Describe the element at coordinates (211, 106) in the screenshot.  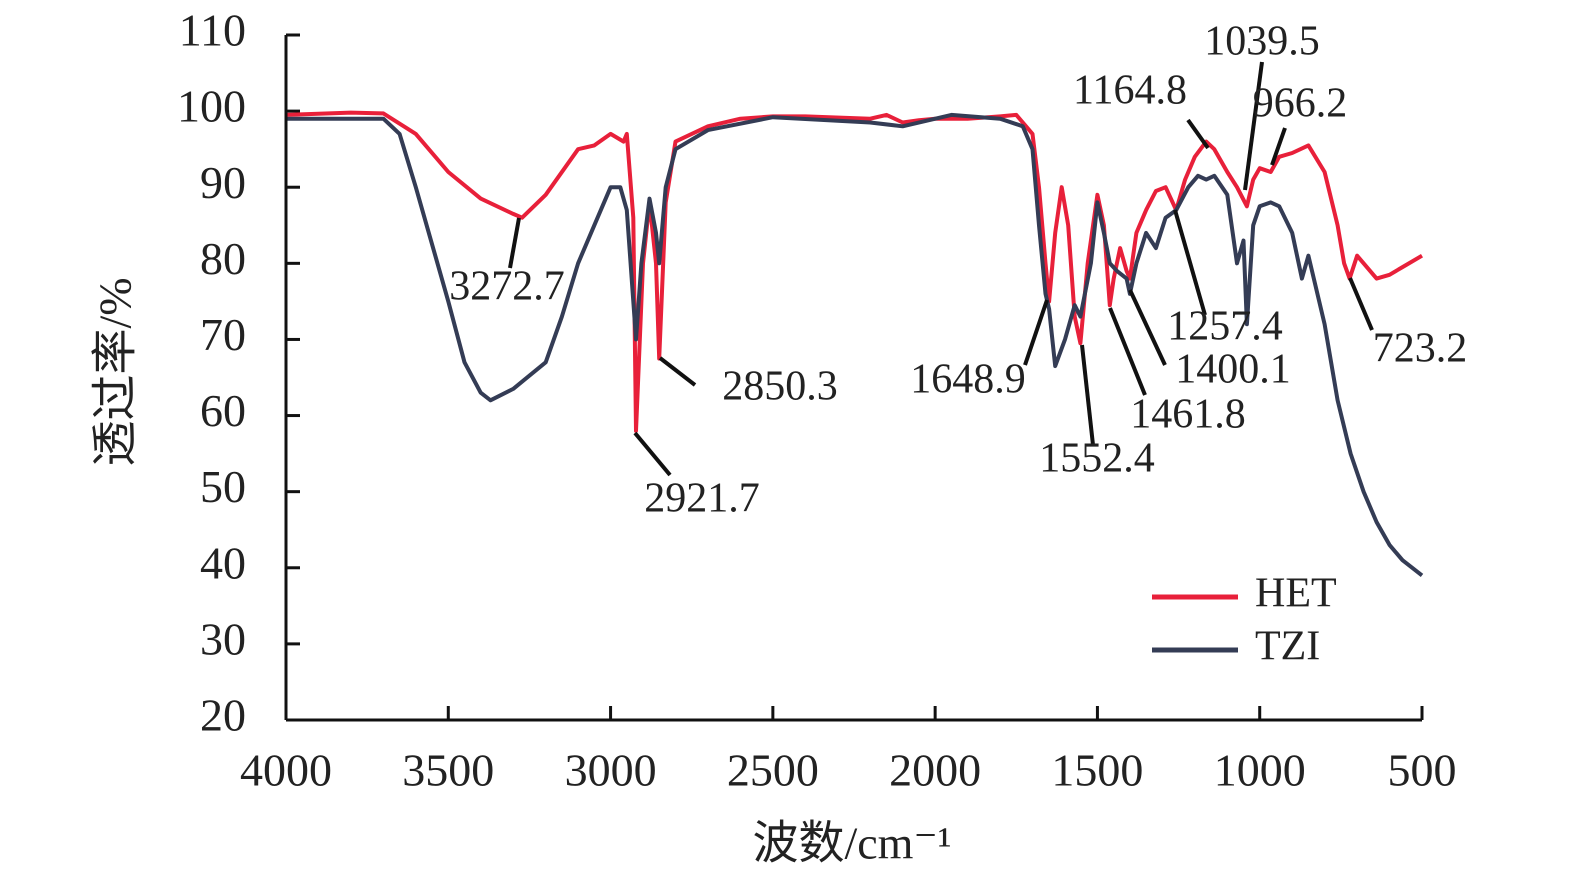
I see `y-tick-label: 100` at that location.